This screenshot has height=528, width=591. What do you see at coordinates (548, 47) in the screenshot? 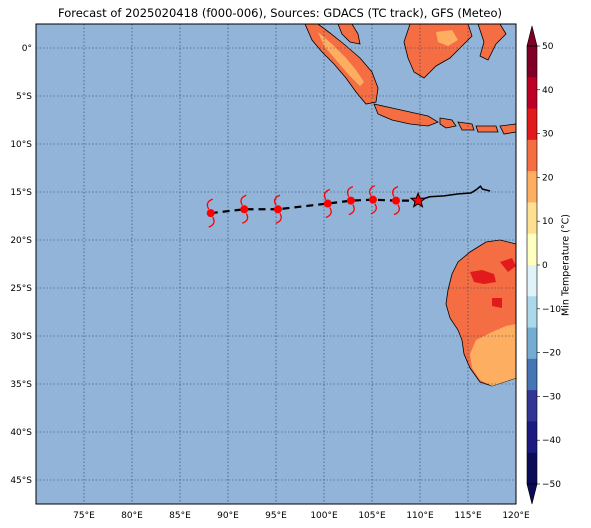
I see `colorbar-tick-label: 50` at bounding box center [548, 47].